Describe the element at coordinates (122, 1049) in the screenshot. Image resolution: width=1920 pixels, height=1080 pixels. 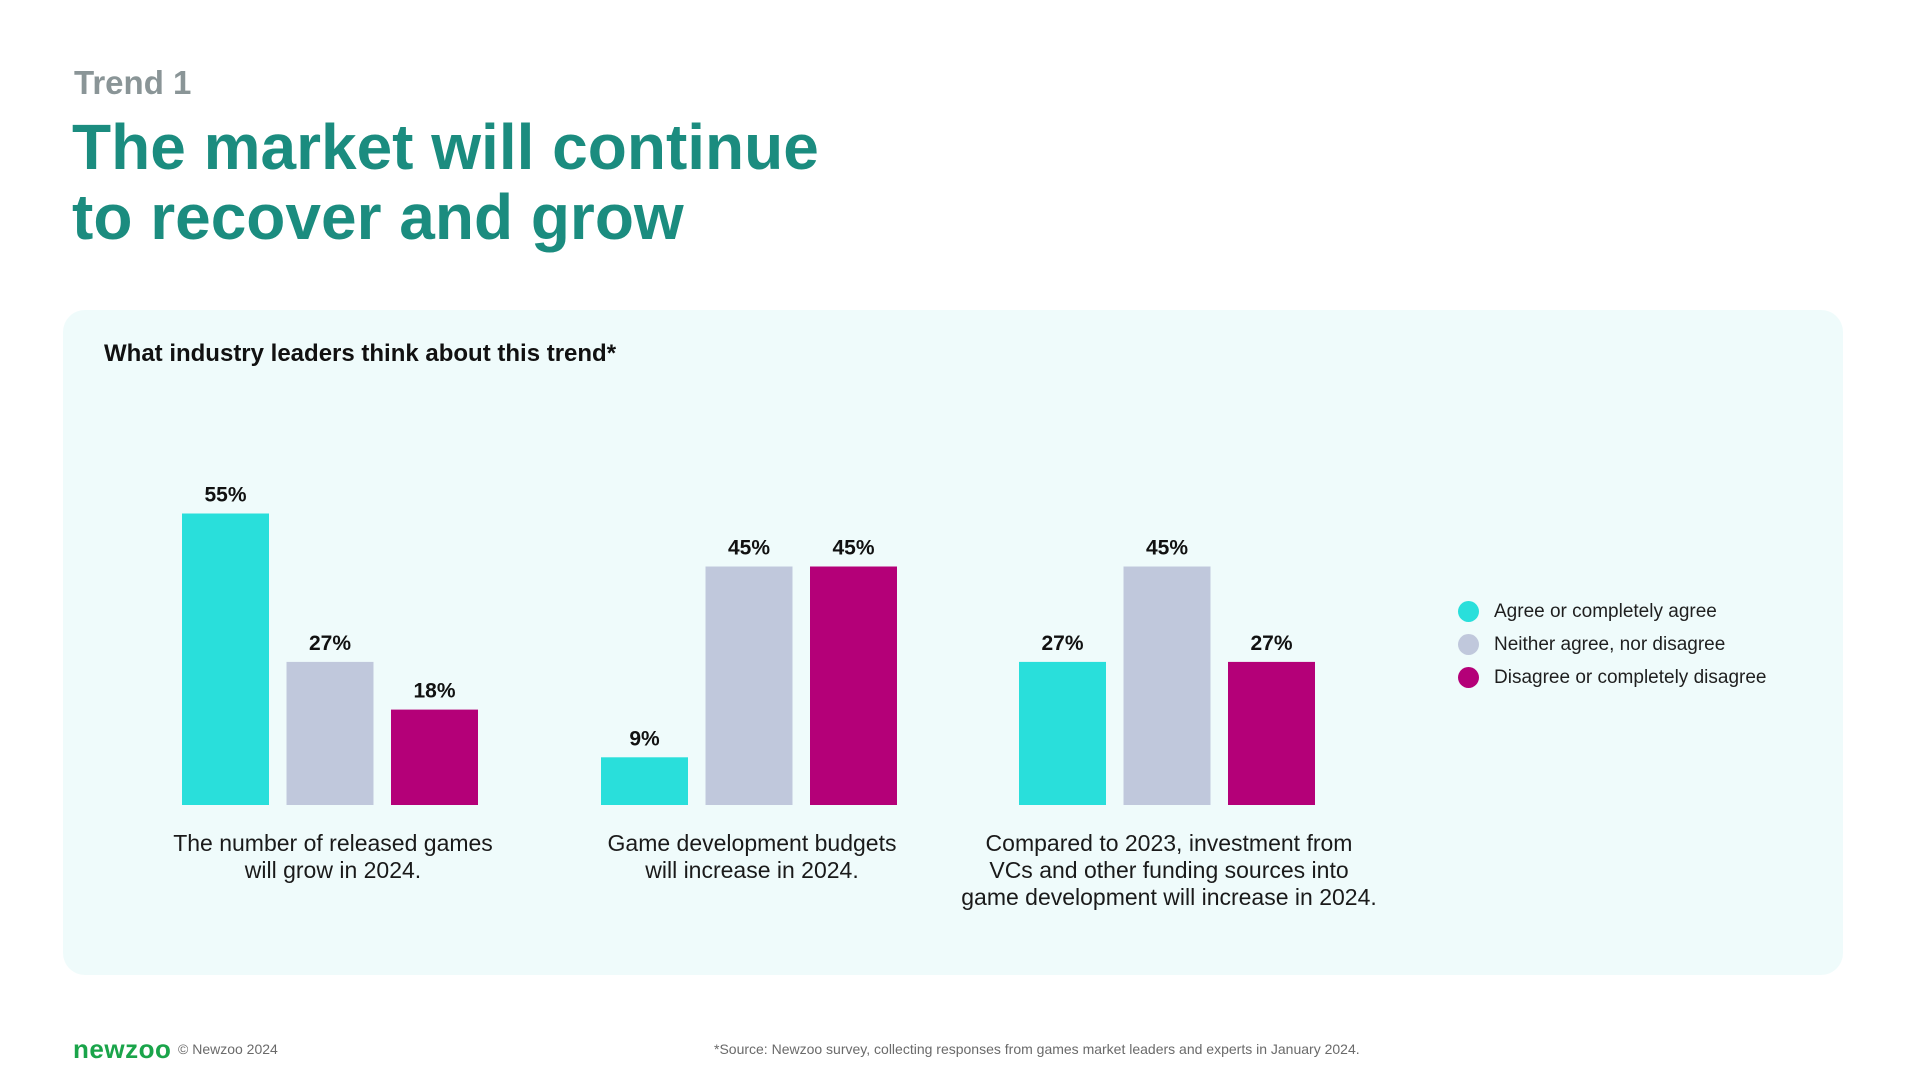
I see `newzoo-logo: newzoo` at that location.